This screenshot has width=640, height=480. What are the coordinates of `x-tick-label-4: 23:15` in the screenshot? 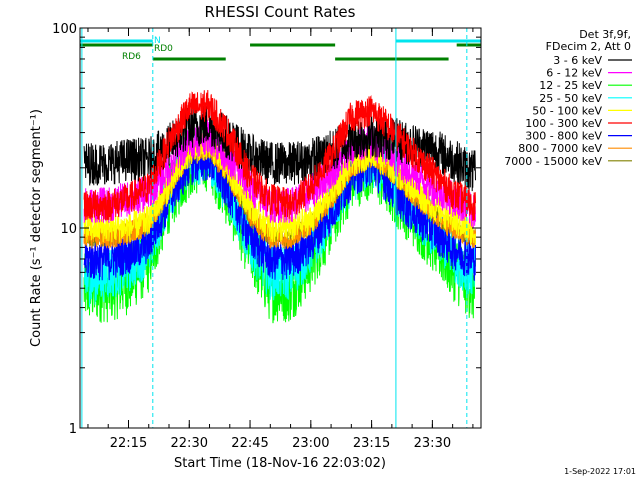 It's located at (371, 443).